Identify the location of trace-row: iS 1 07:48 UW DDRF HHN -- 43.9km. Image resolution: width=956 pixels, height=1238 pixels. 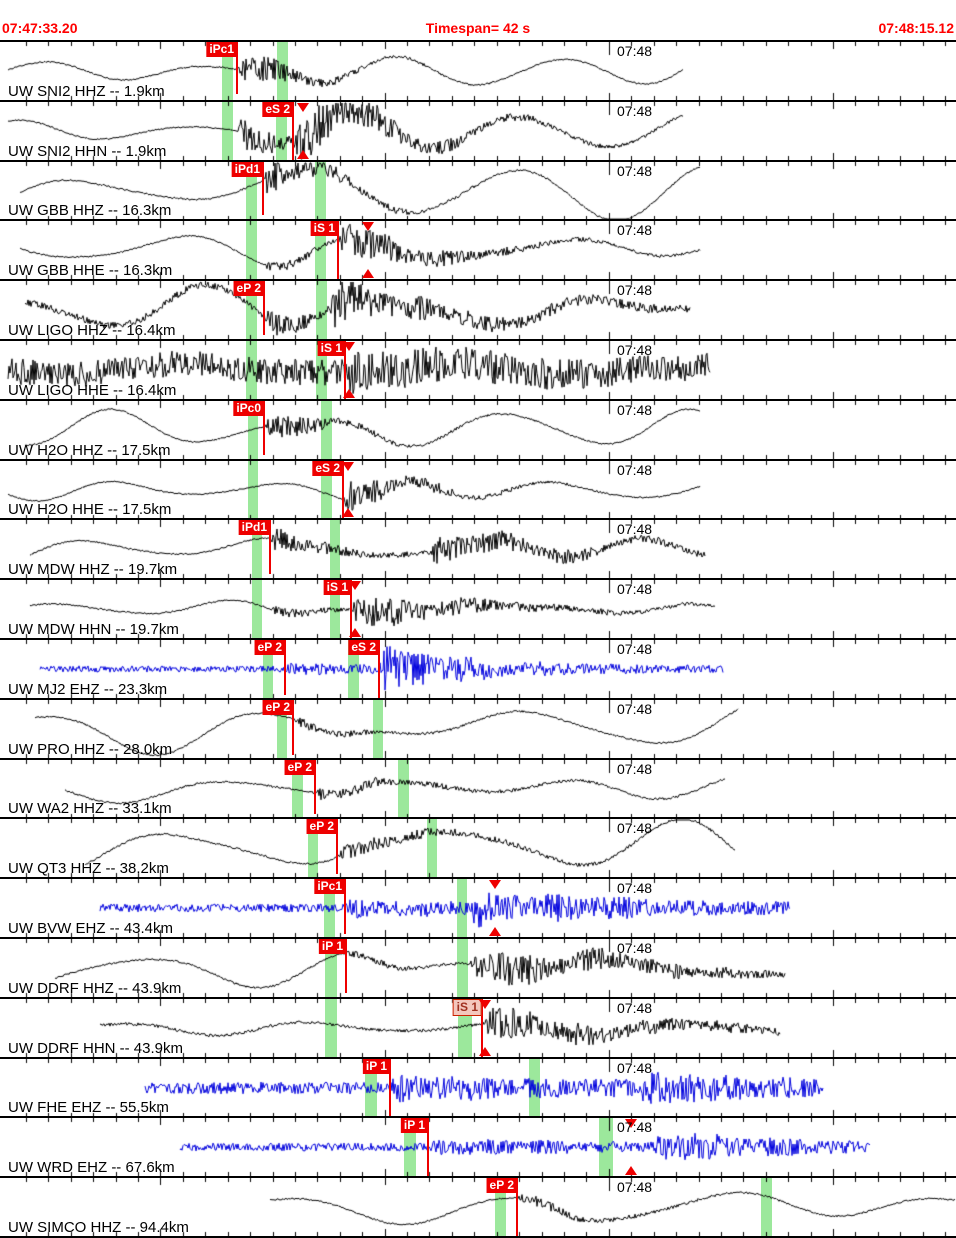
(478, 1026).